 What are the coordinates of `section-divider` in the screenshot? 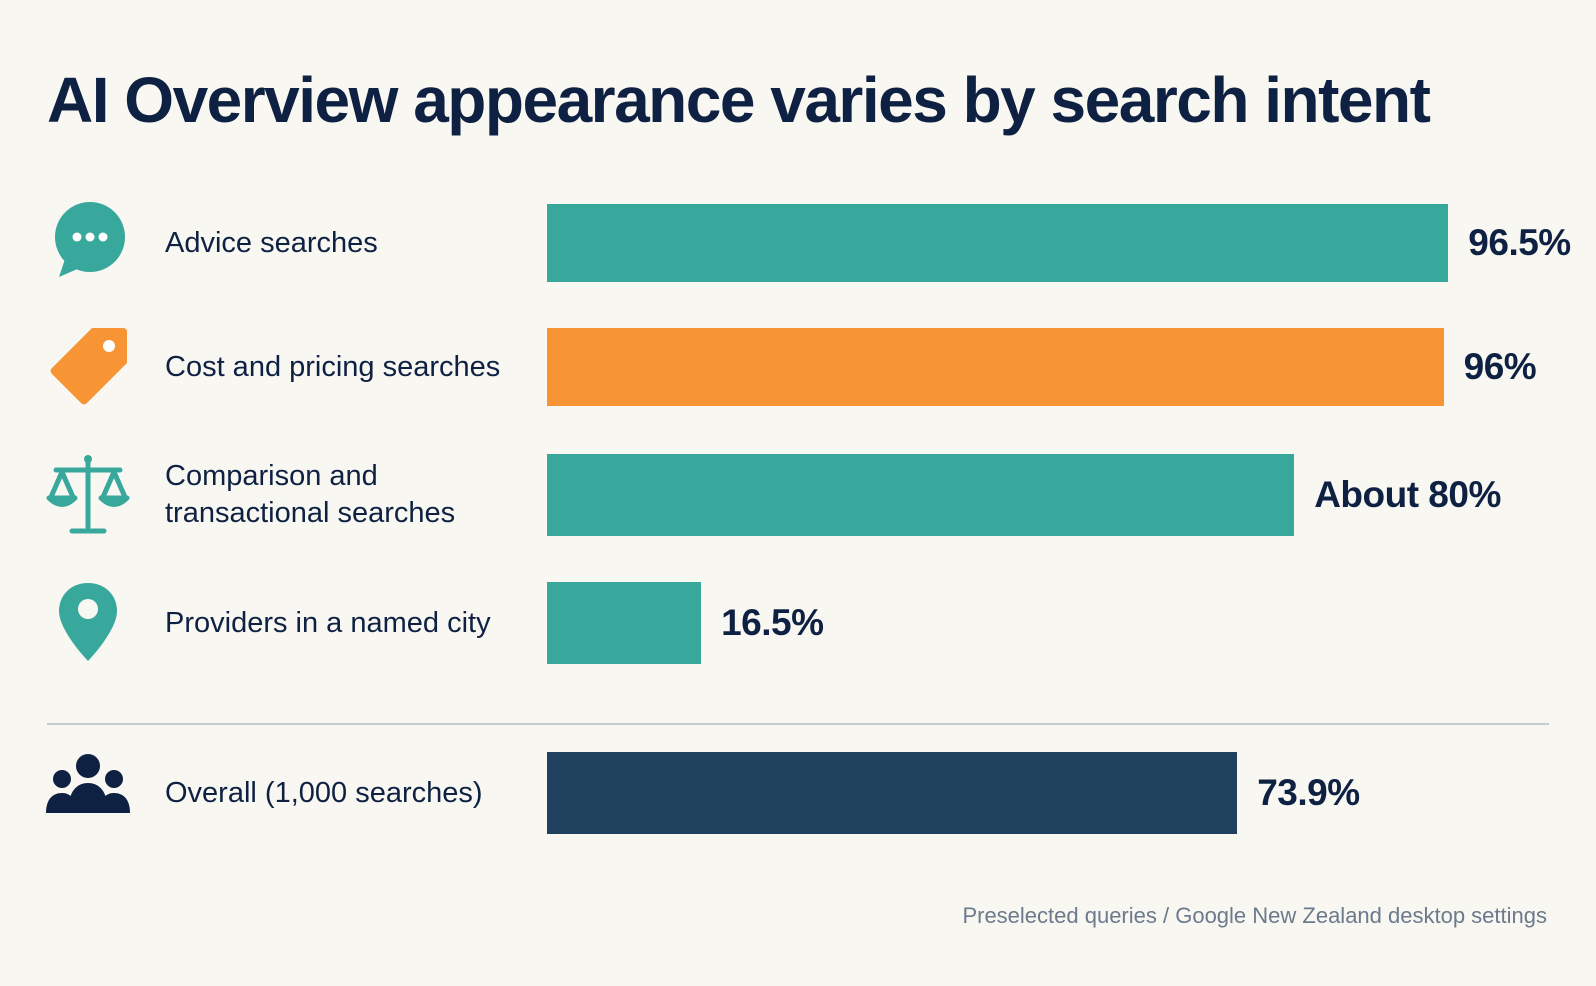 It's located at (798, 724).